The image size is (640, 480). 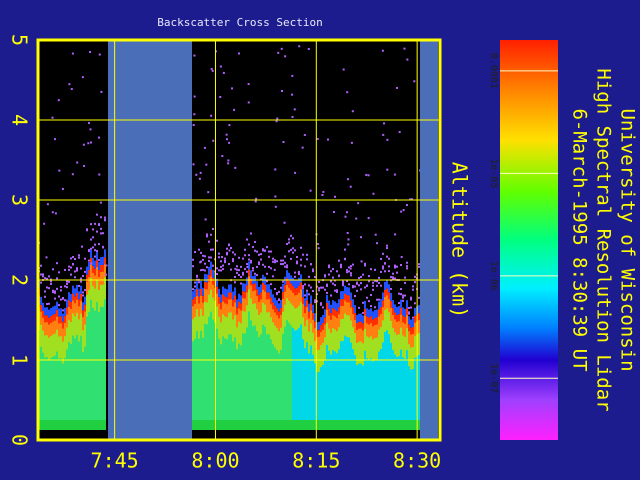 What do you see at coordinates (493, 276) in the screenshot?
I see `colorbar-tick-label: 1e-06` at bounding box center [493, 276].